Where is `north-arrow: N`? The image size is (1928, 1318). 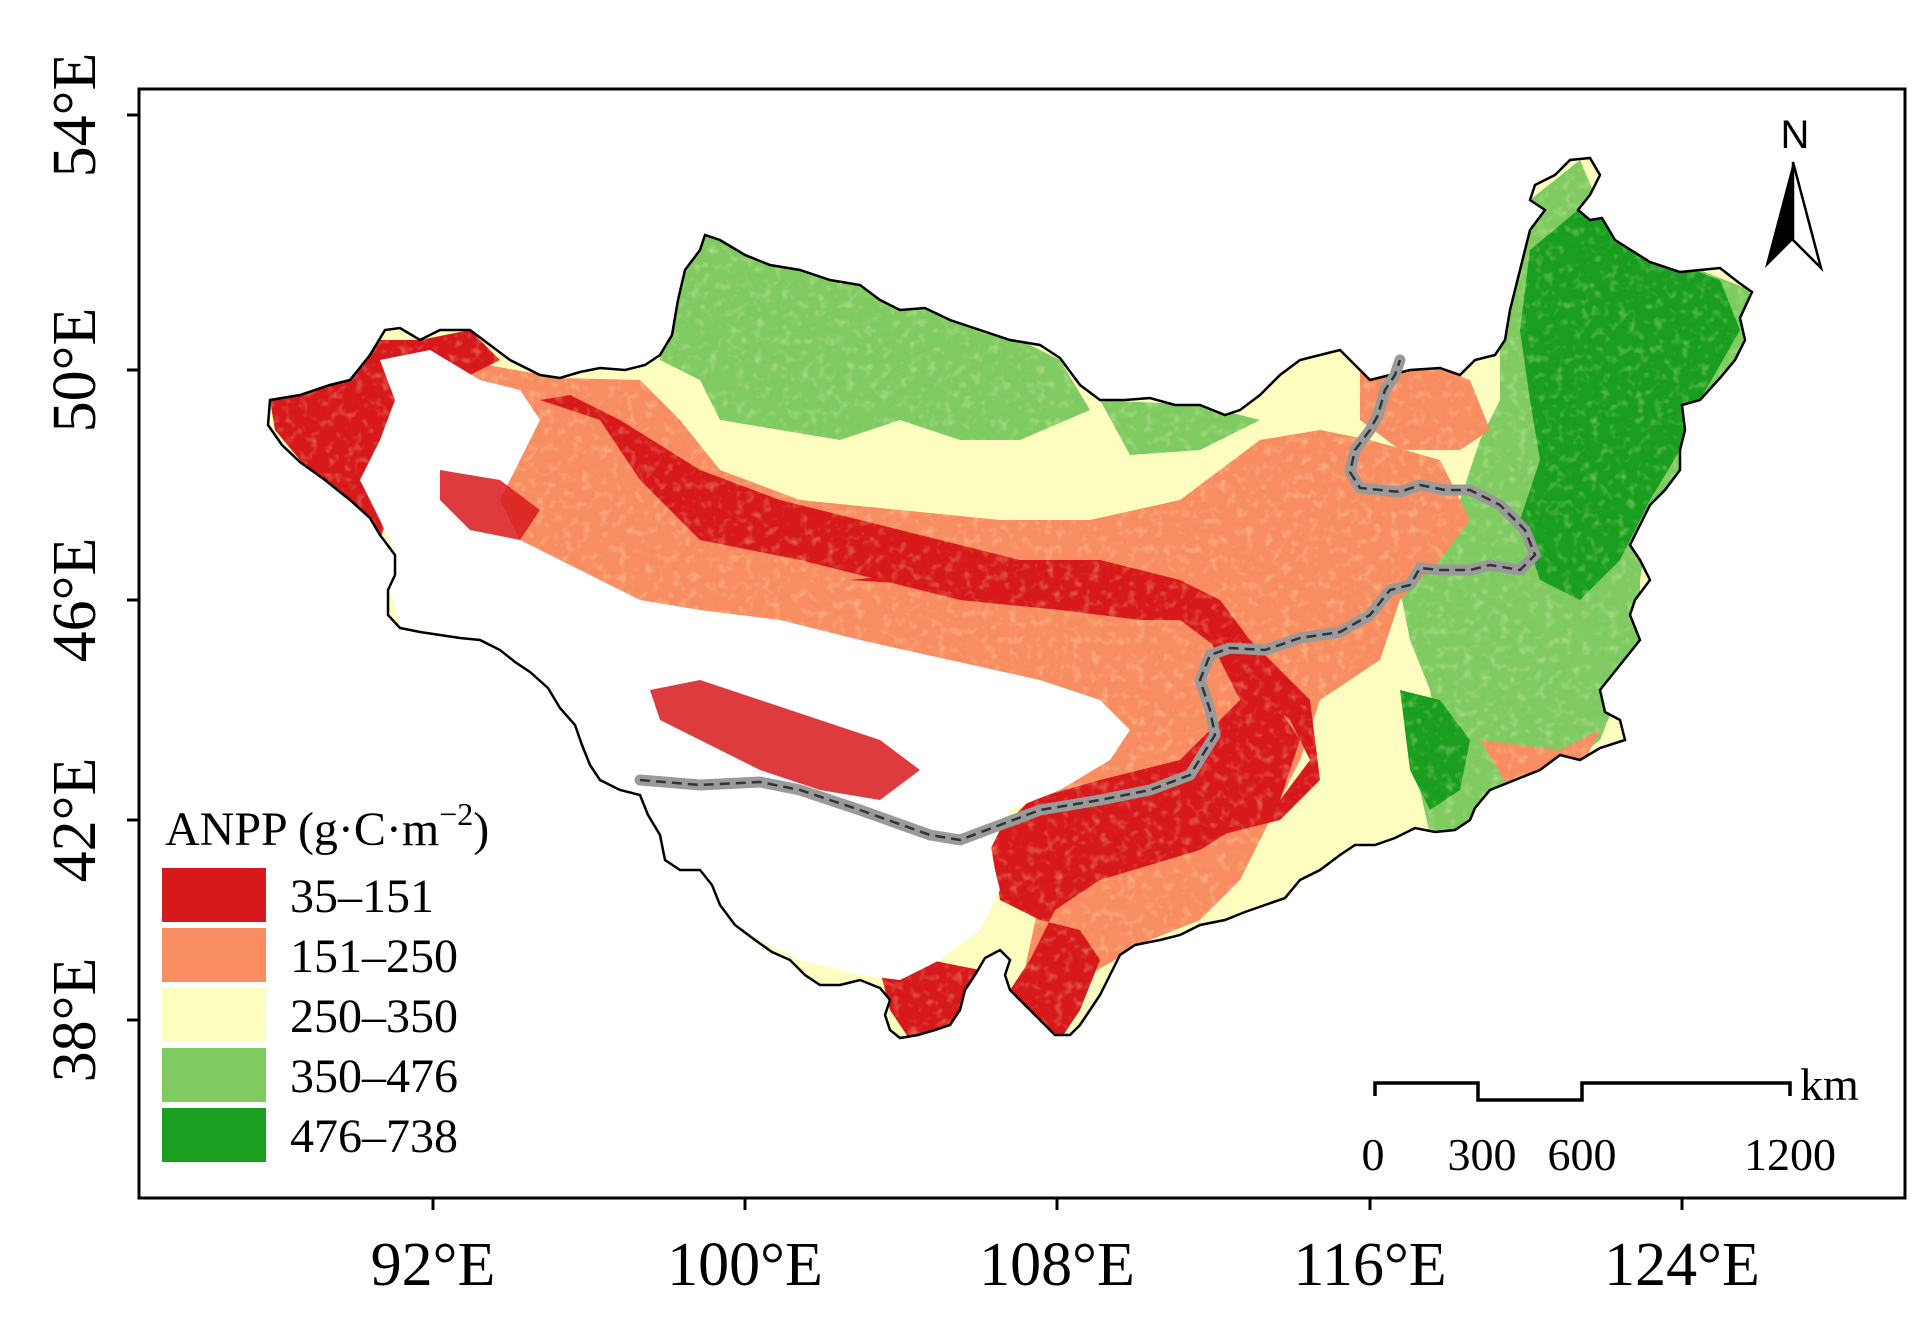
north-arrow: N is located at coordinates (1794, 193).